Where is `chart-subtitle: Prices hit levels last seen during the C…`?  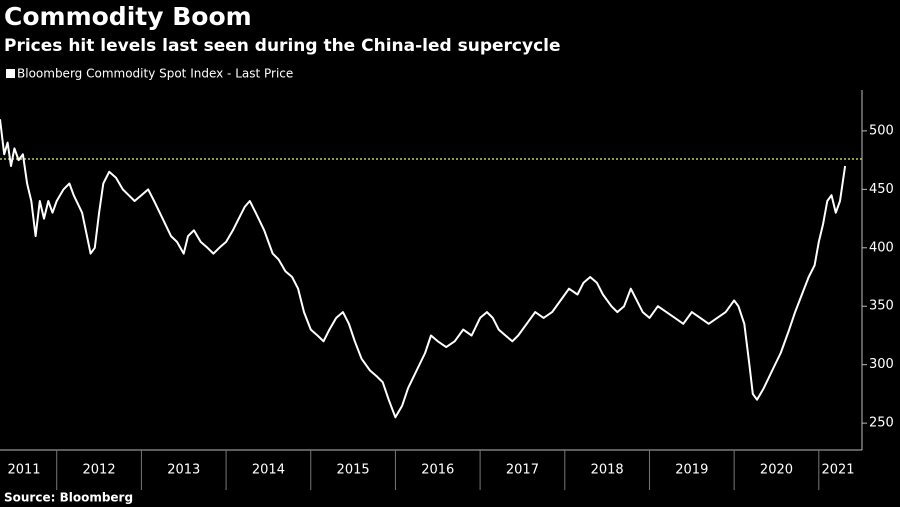 chart-subtitle: Prices hit levels last seen during the C… is located at coordinates (282, 46).